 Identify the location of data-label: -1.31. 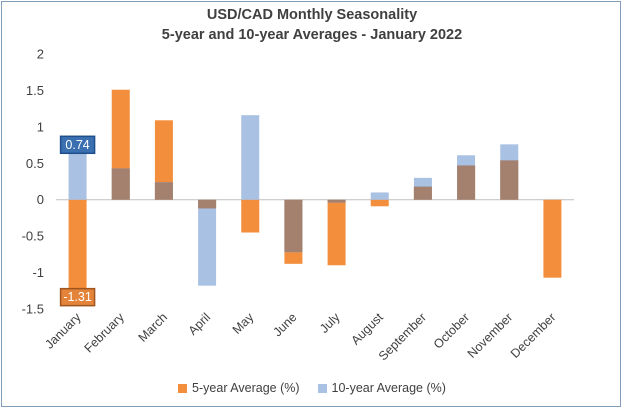
(77, 297).